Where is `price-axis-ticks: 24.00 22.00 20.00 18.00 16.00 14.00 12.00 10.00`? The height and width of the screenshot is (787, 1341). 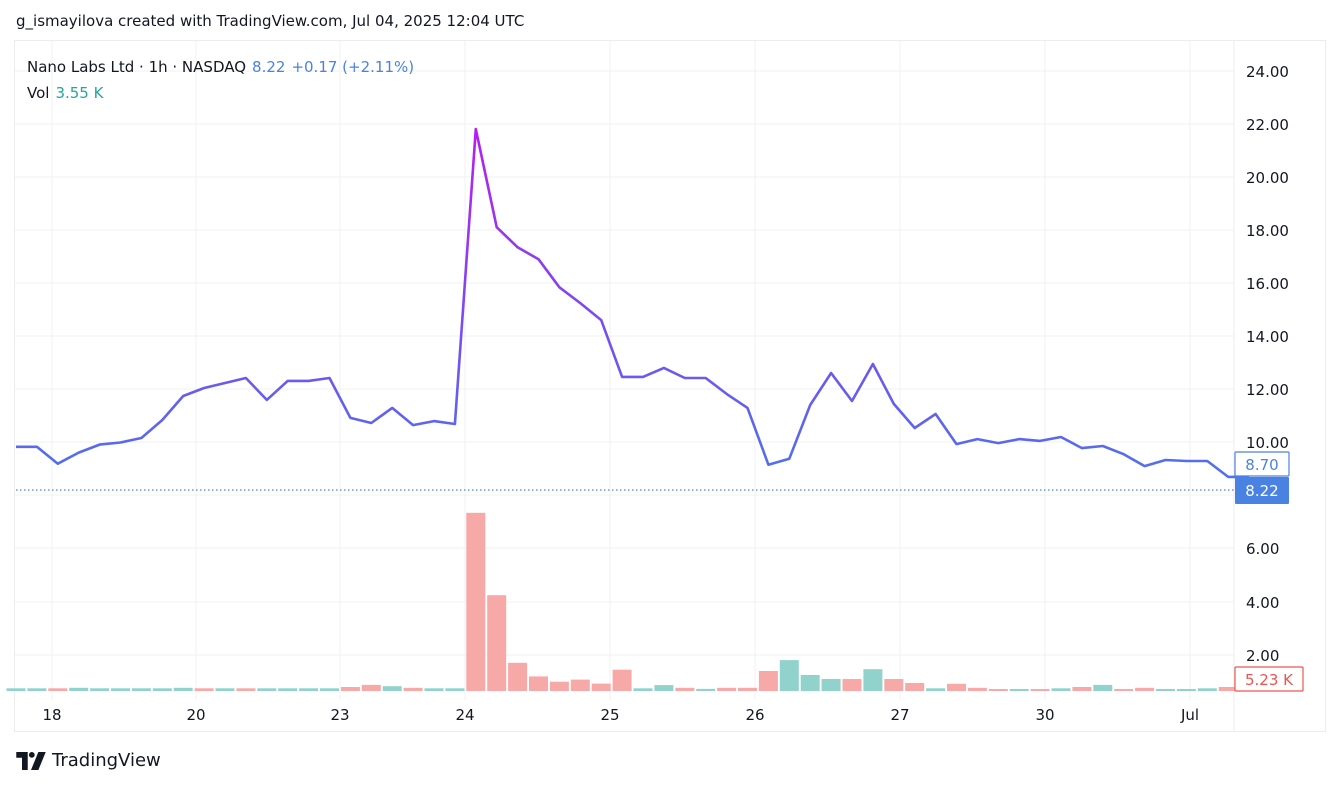
price-axis-ticks: 24.00 22.00 20.00 18.00 16.00 14.00 12.00 10.00 is located at coordinates (1267, 257).